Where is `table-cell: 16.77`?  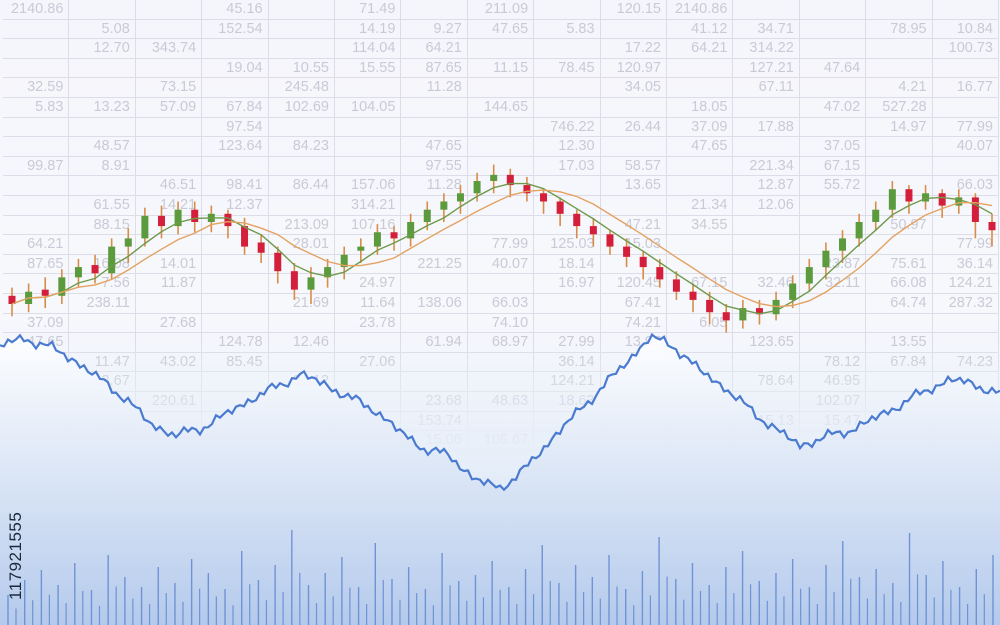 table-cell: 16.77 is located at coordinates (965, 88).